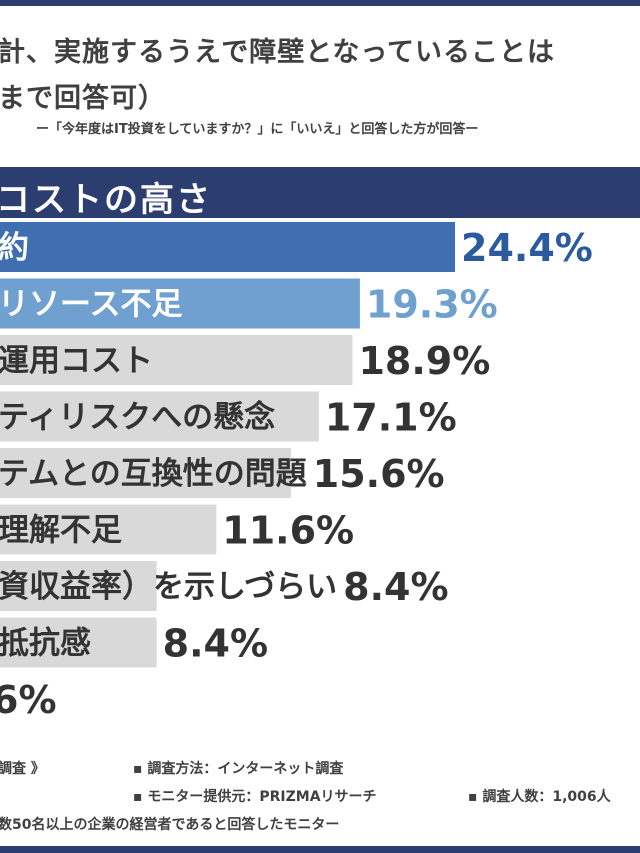 The width and height of the screenshot is (640, 853). I want to click on chart-subtitle: ー「今年度はIT投資をしていますか？」に「いいえ」と回答した方が回答ー, so click(257, 129).